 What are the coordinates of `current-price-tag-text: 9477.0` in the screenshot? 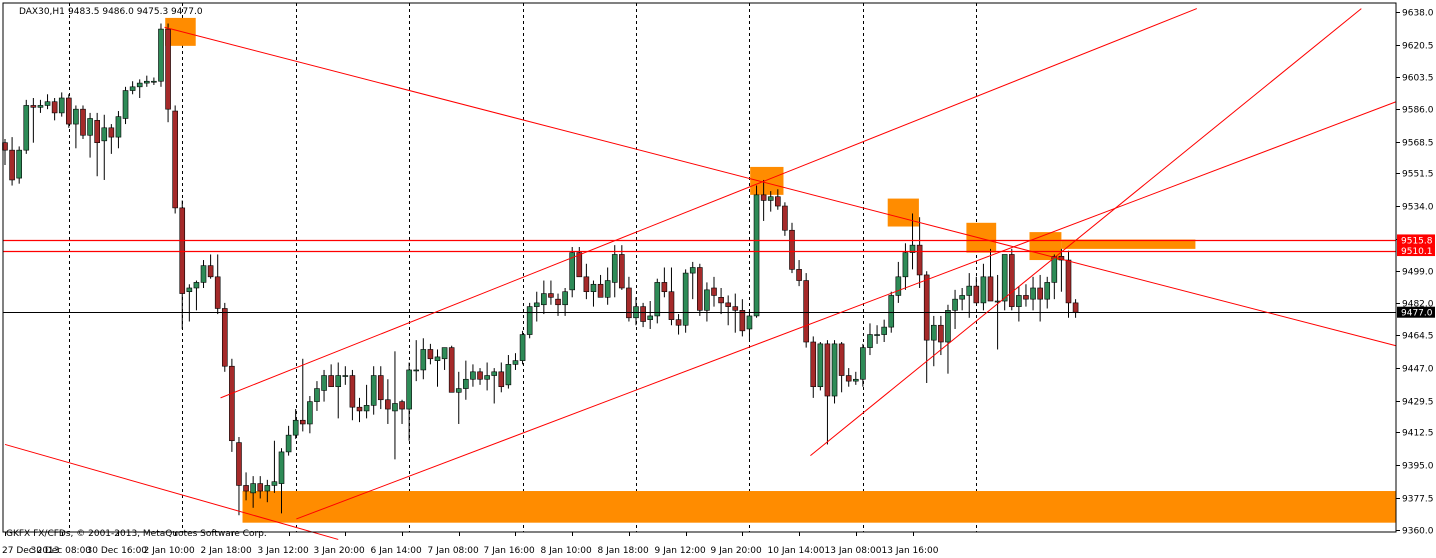 It's located at (1417, 314).